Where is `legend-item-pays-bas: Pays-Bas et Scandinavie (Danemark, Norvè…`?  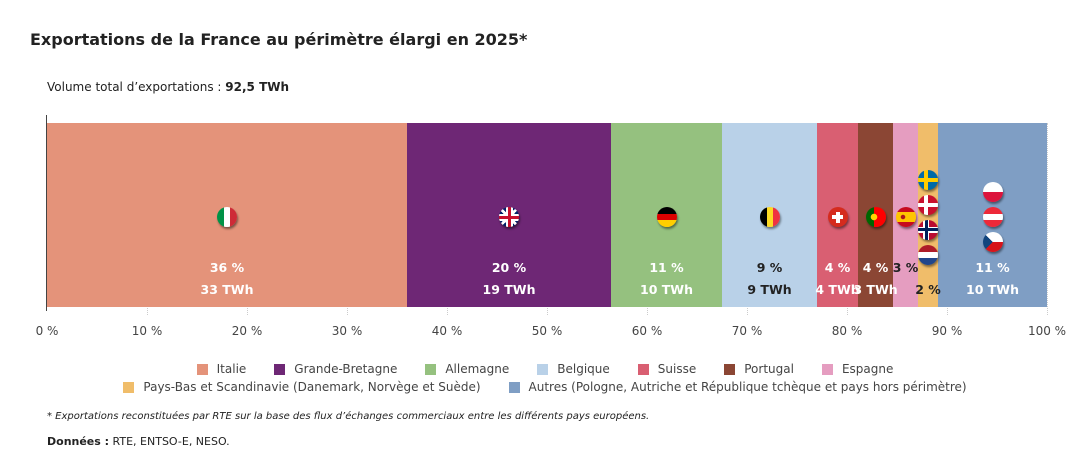
legend-item-pays-bas: Pays-Bas et Scandinavie (Danemark, Norvè… is located at coordinates (302, 387).